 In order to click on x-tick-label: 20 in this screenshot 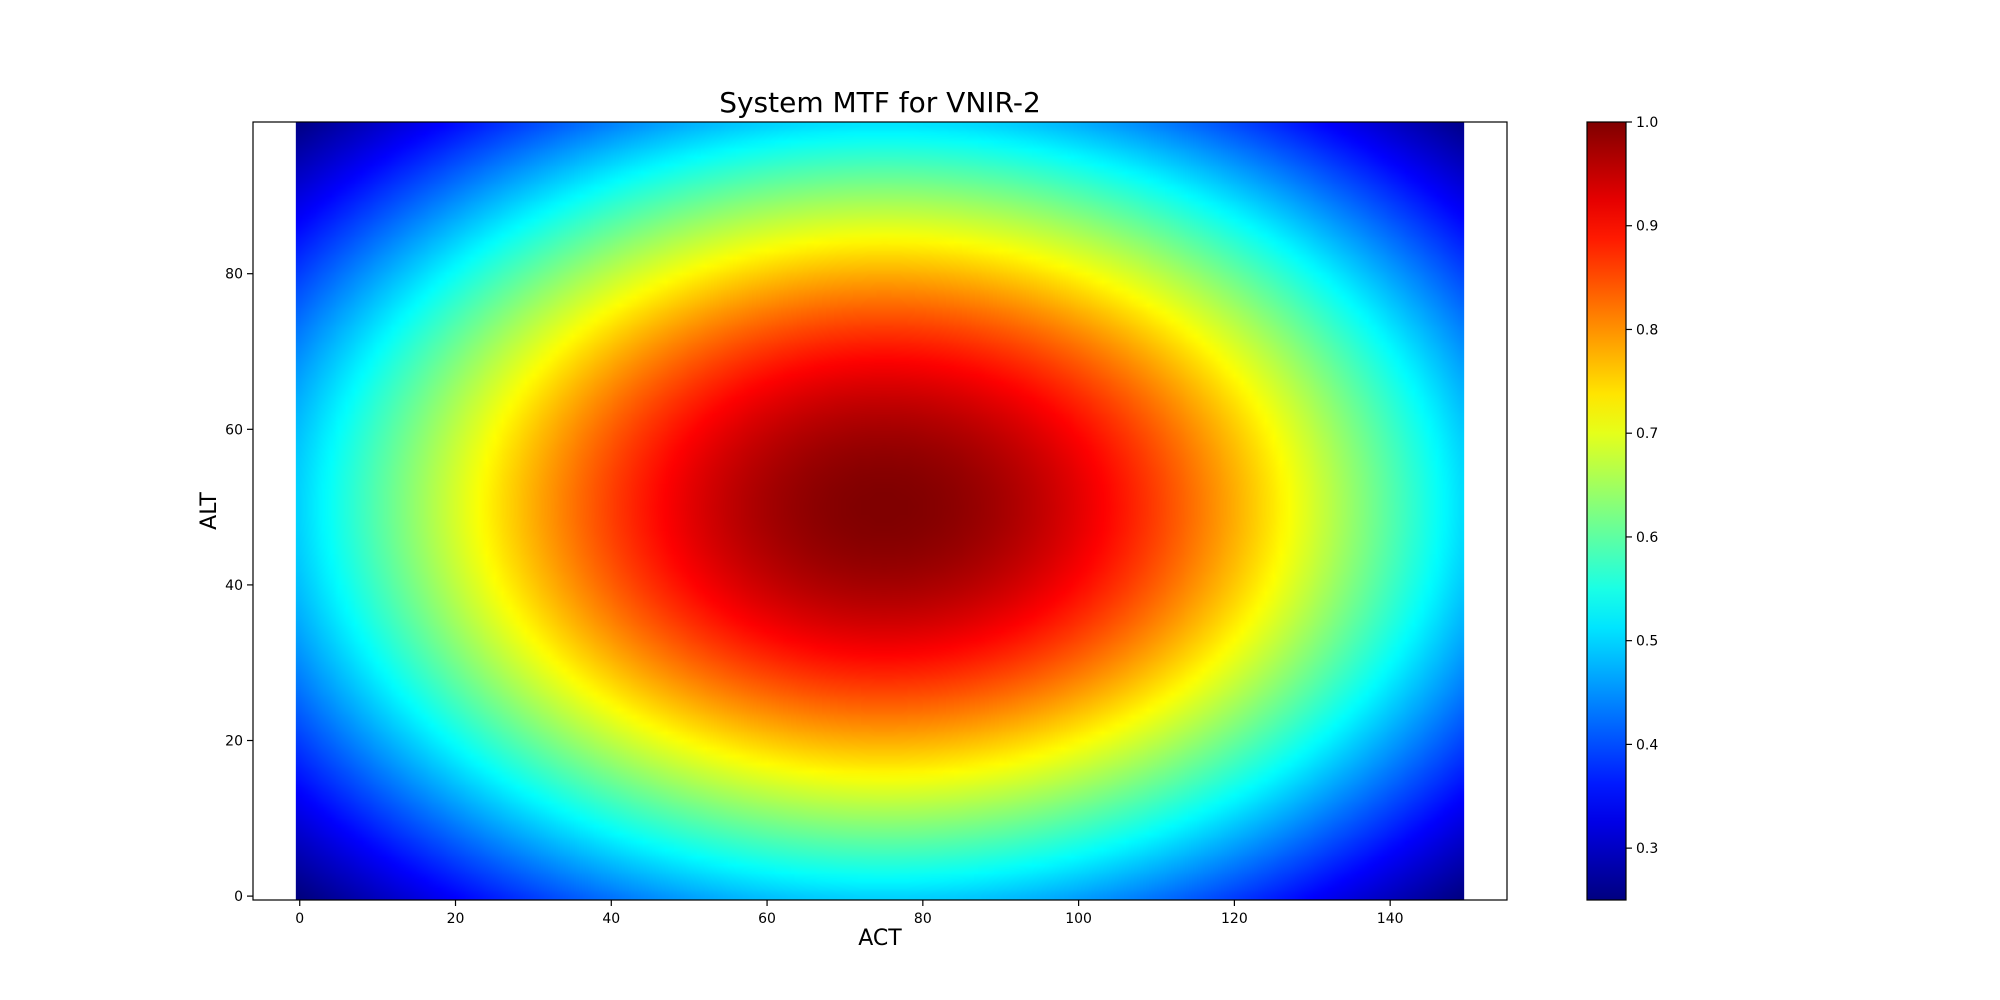, I will do `click(456, 919)`.